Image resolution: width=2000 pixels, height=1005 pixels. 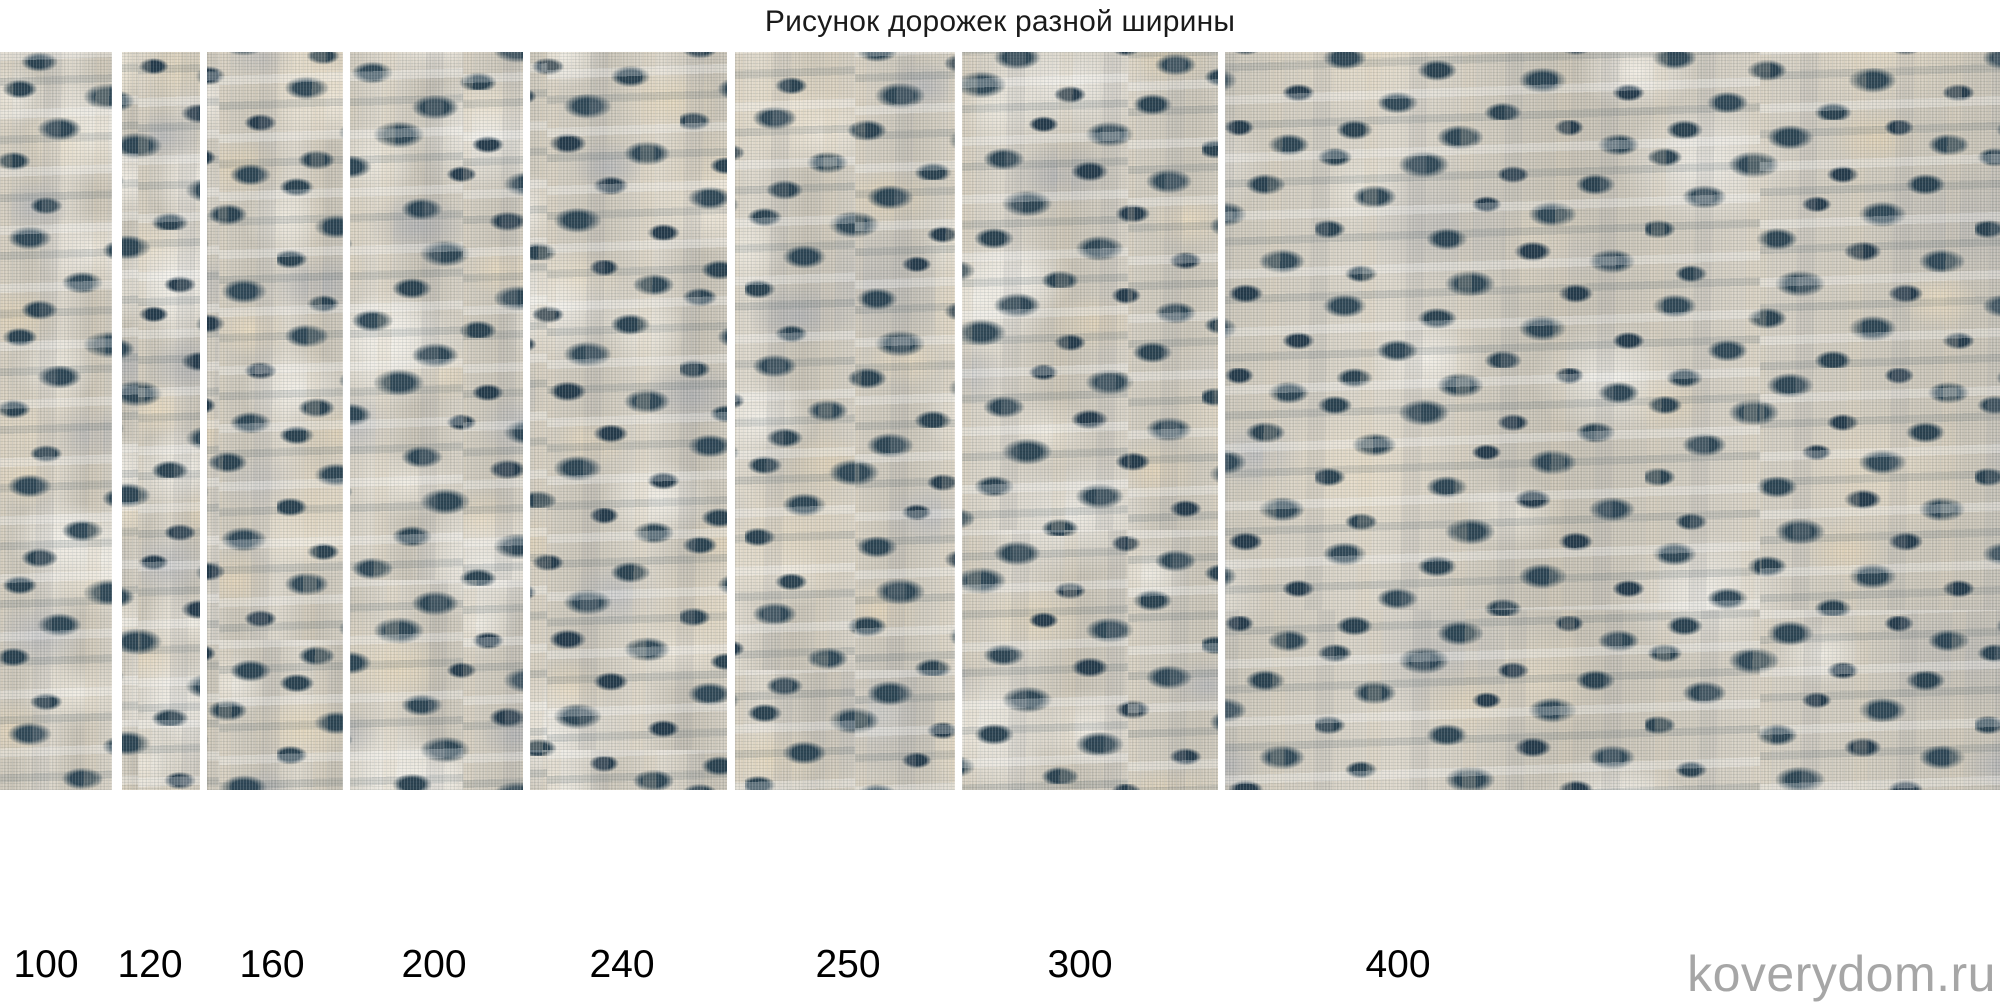 What do you see at coordinates (1000, 21) in the screenshot?
I see `page-title: Рисунок дорожек разной ширины` at bounding box center [1000, 21].